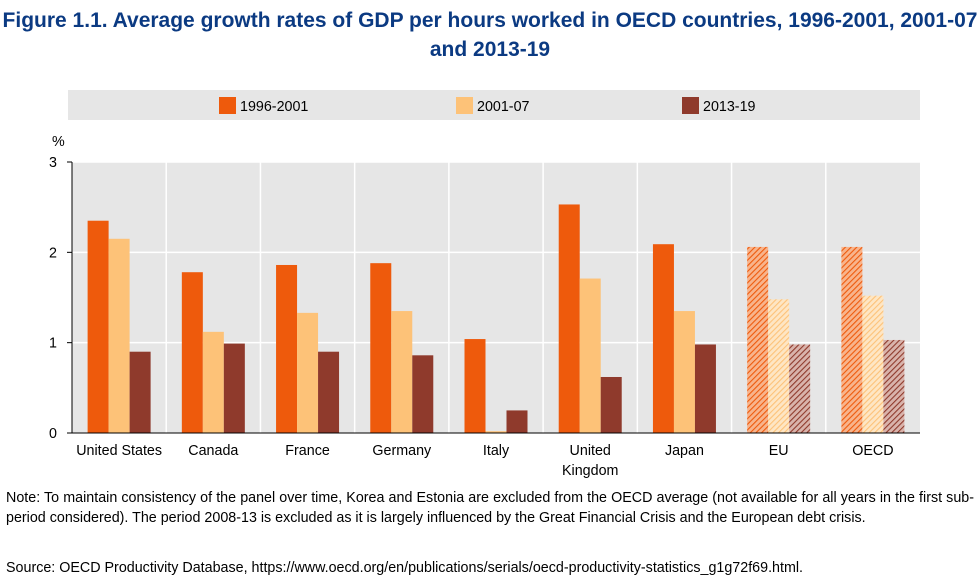 The width and height of the screenshot is (980, 587). What do you see at coordinates (729, 107) in the screenshot?
I see `legend-label-2013-19: 2013-19` at bounding box center [729, 107].